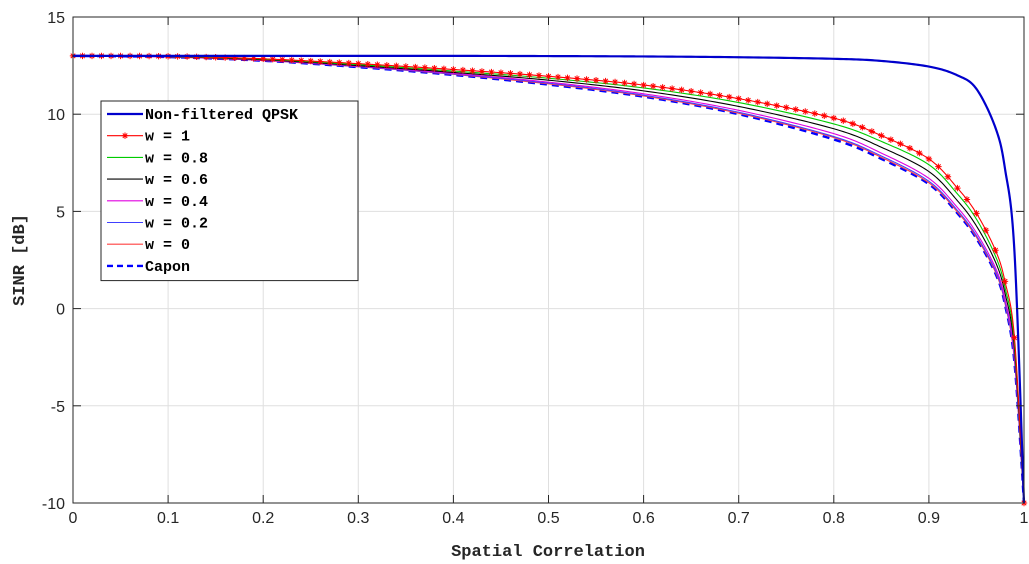 This screenshot has height=564, width=1029. Describe the element at coordinates (176, 224) in the screenshot. I see `legend-label: w = 0.2` at that location.